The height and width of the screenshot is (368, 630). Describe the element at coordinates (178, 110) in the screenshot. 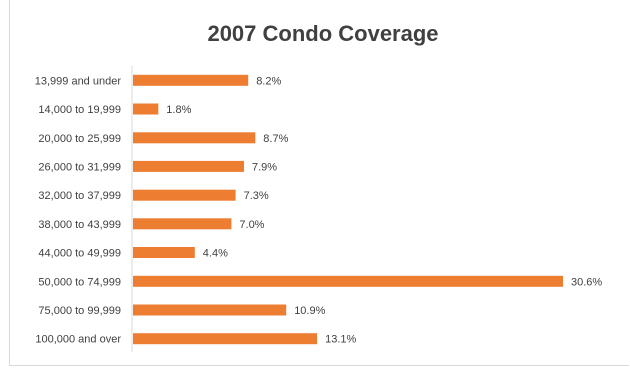

I see `data-label: 1.8%` at that location.